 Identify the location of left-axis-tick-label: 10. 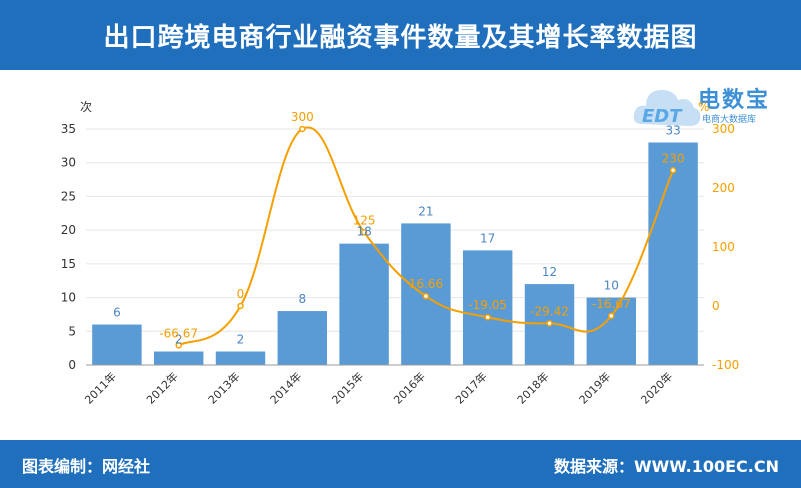
(68, 298).